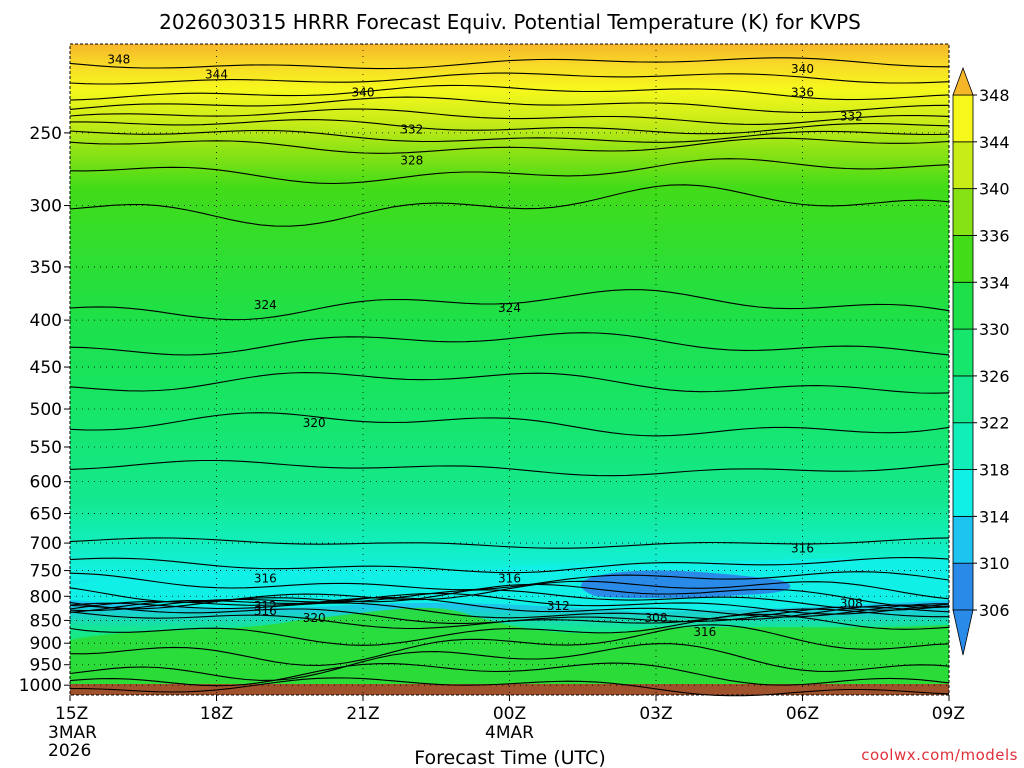  What do you see at coordinates (46, 448) in the screenshot?
I see `y-tick-label: 550` at bounding box center [46, 448].